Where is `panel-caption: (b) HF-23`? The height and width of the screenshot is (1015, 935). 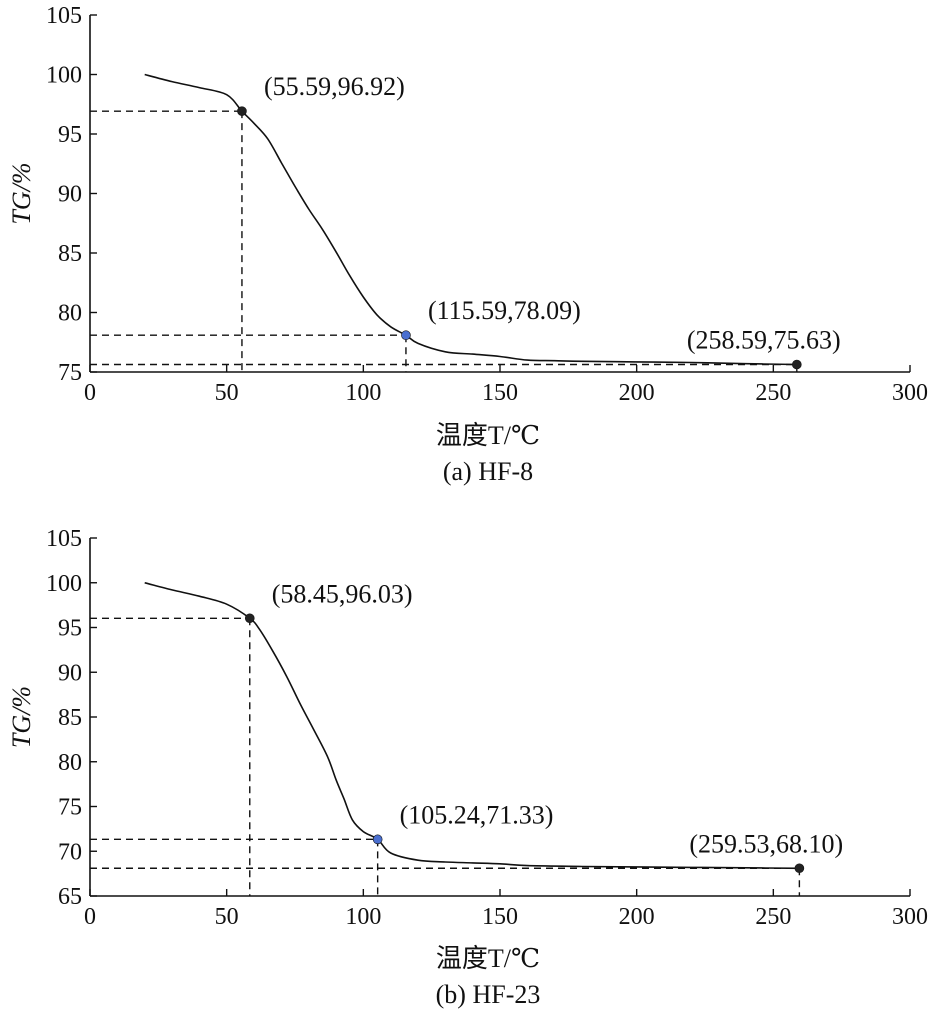 panel-caption: (b) HF-23 is located at coordinates (488, 994).